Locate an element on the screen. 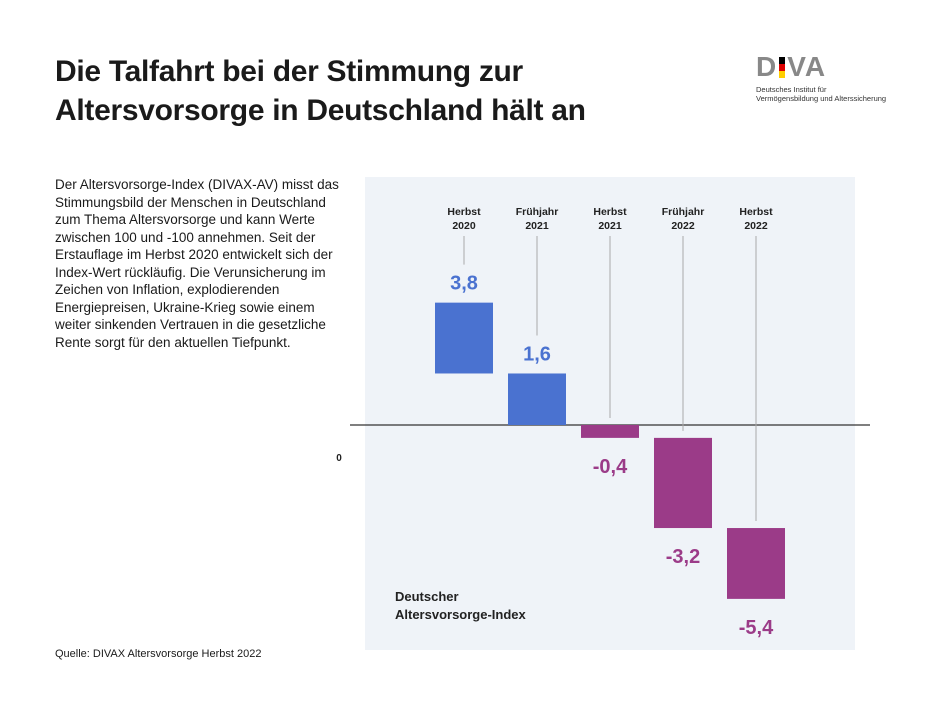 Image resolution: width=940 pixels, height=705 pixels. data-label: 3,8 is located at coordinates (464, 284).